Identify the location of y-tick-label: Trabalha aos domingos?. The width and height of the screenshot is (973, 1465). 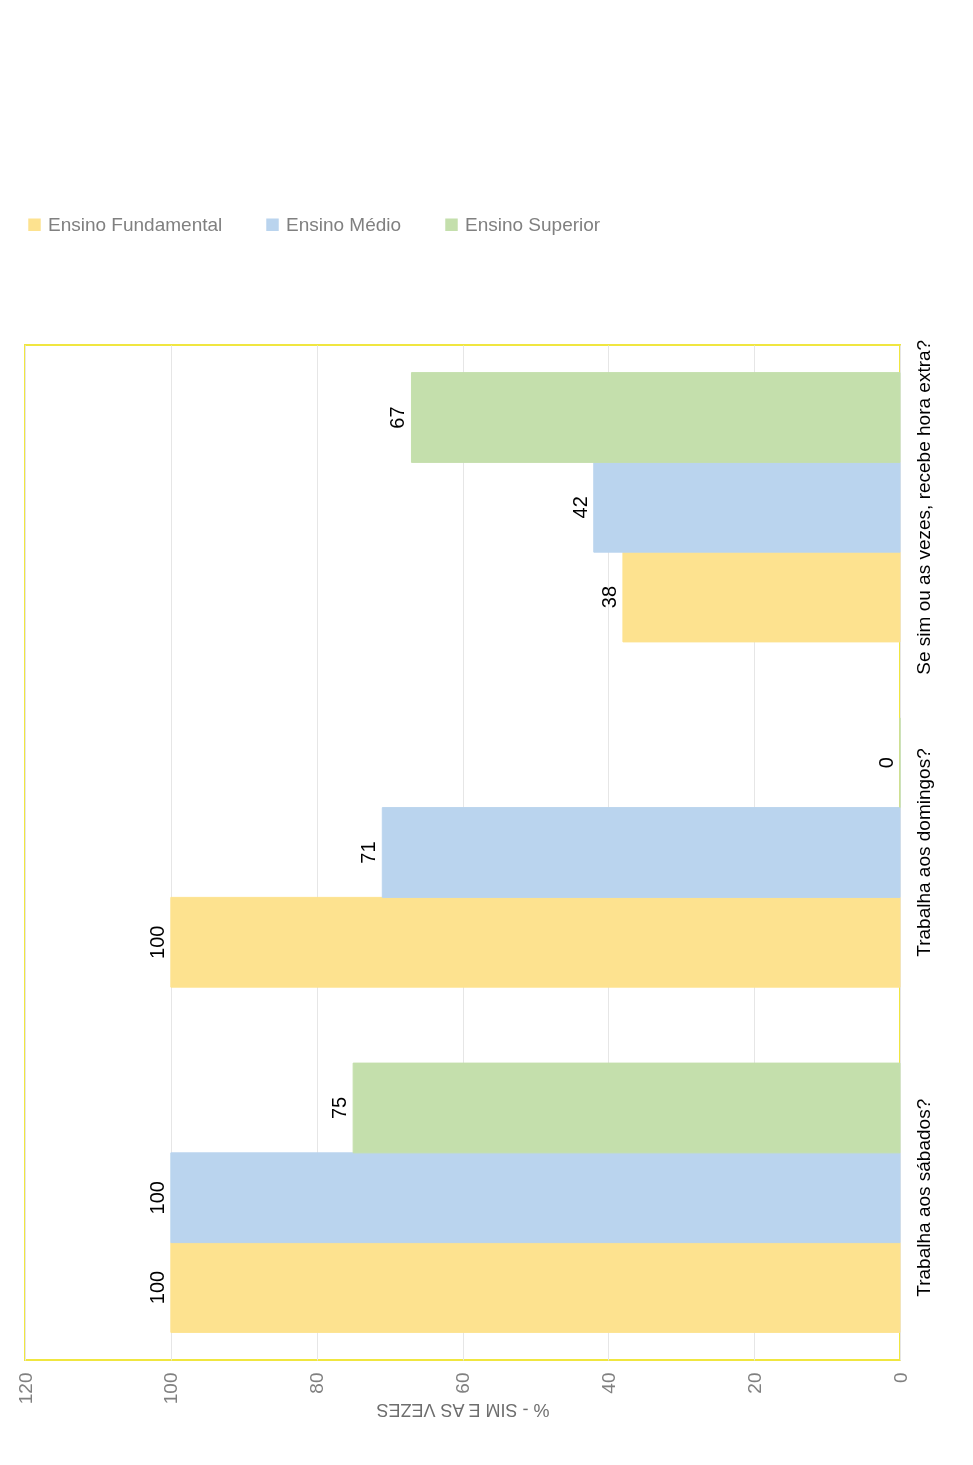
(923, 852).